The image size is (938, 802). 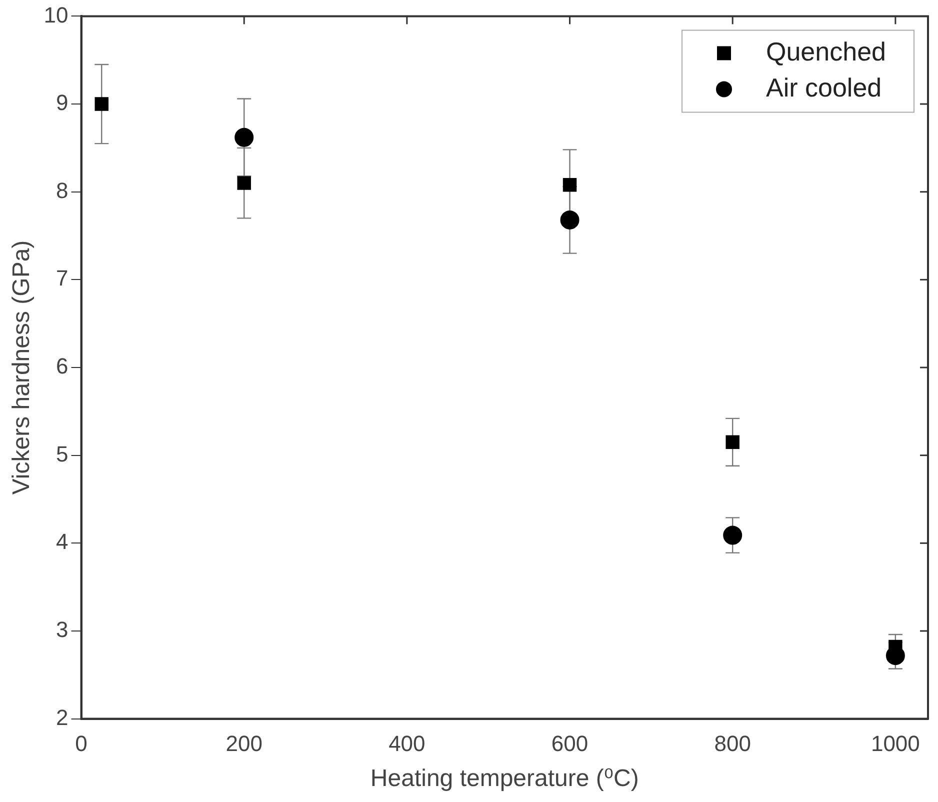 I want to click on y-tick-label: 7, so click(x=62, y=278).